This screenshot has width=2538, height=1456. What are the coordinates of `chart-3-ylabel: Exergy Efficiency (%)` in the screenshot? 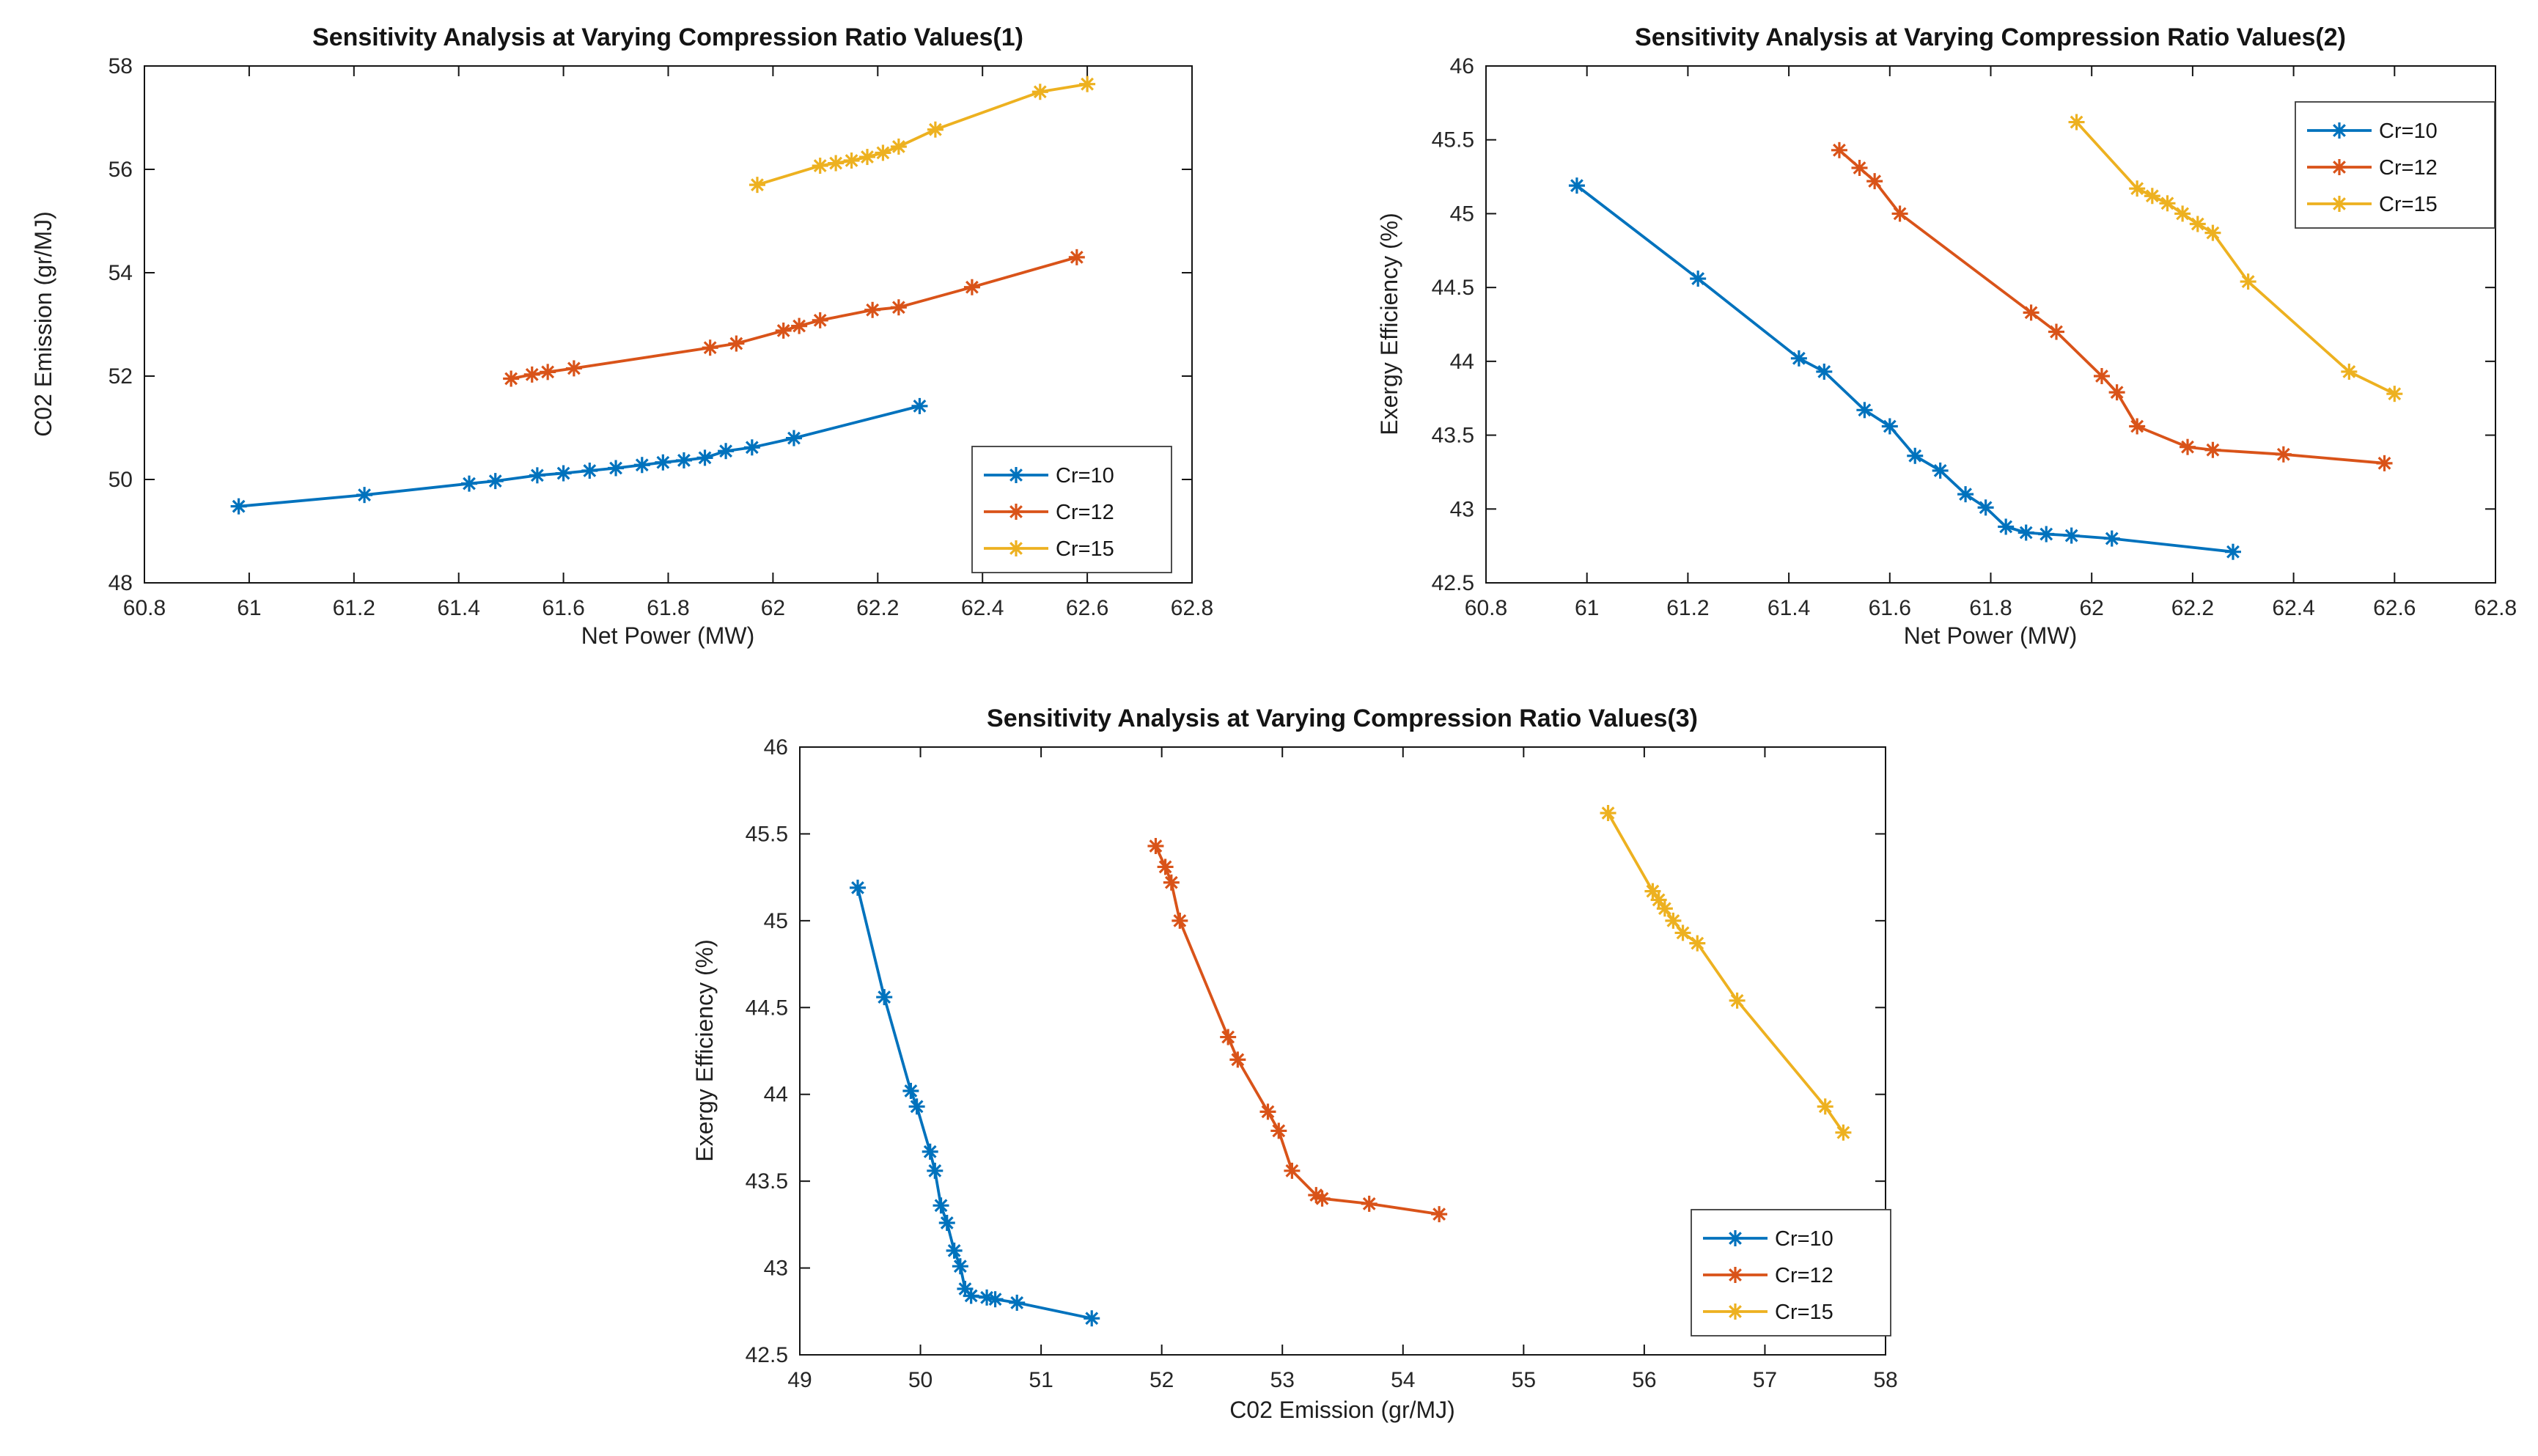 It's located at (705, 1050).